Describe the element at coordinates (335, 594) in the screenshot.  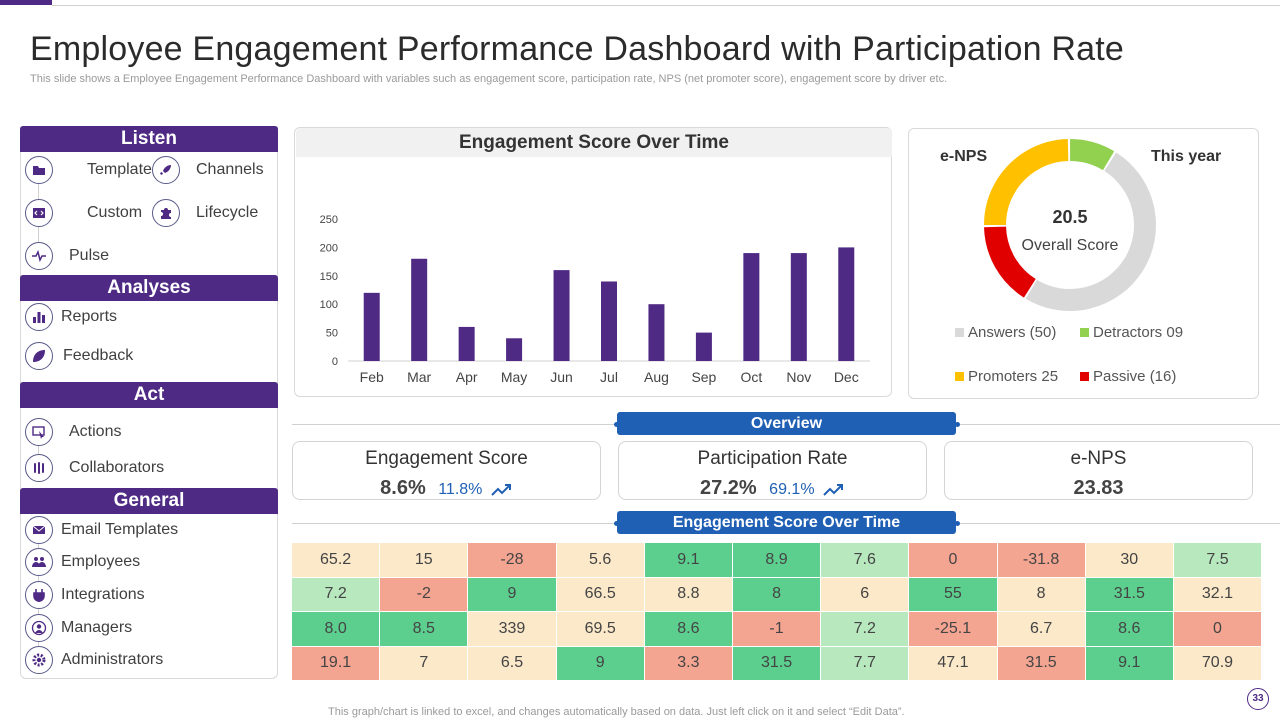
I see `heatmap-cell: 7.2` at that location.